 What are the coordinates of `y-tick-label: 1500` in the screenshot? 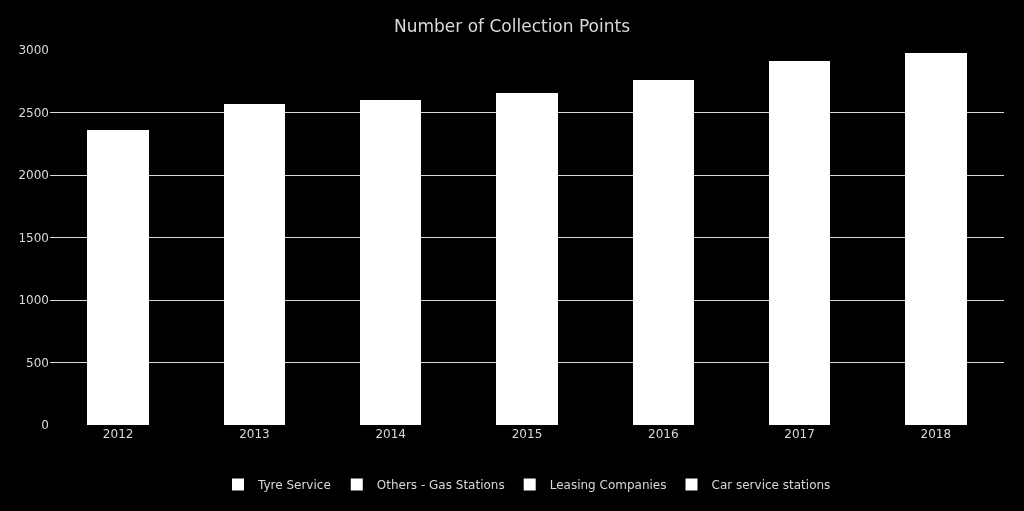 It's located at (33, 237).